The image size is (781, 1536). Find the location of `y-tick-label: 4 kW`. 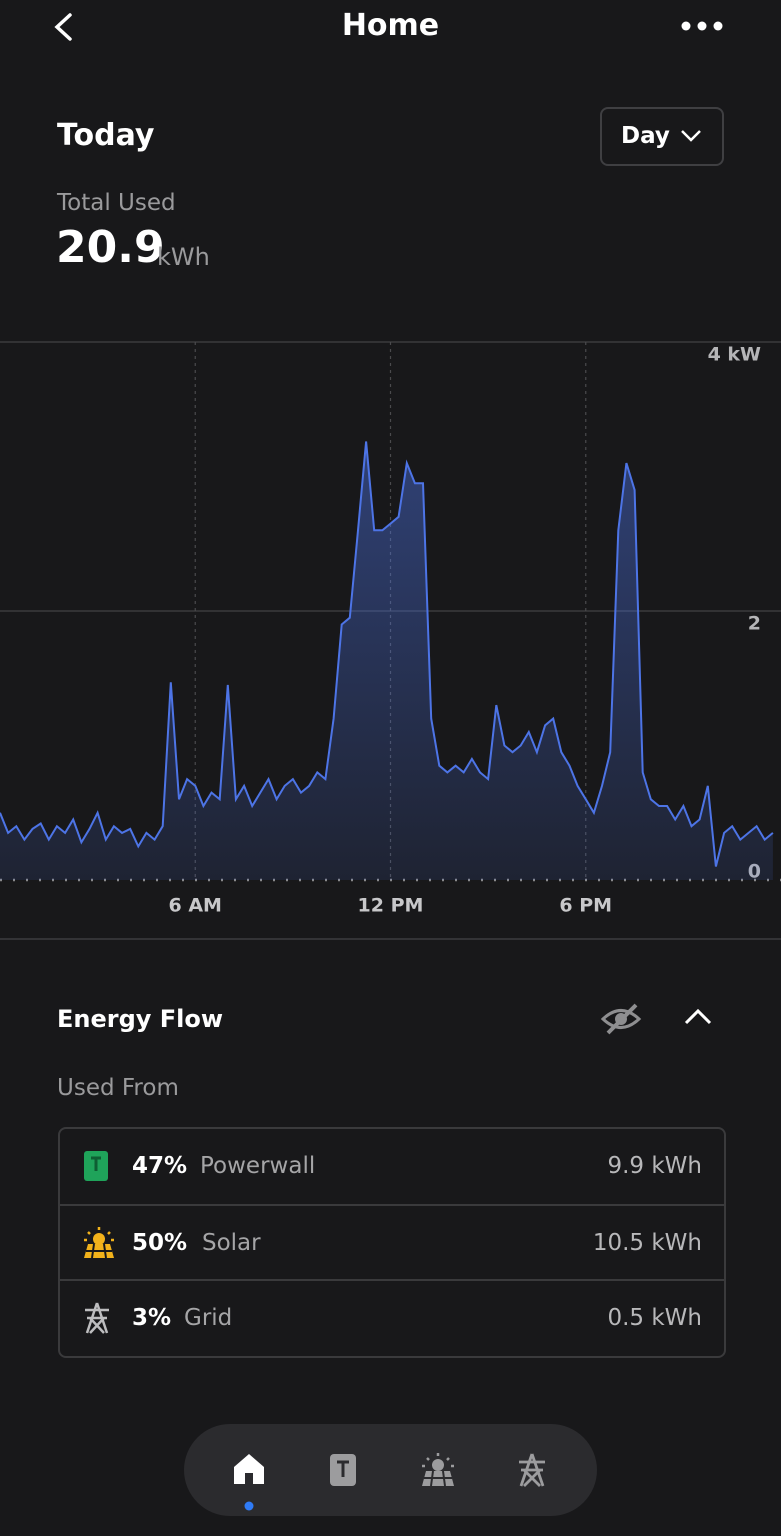

y-tick-label: 4 kW is located at coordinates (734, 355).